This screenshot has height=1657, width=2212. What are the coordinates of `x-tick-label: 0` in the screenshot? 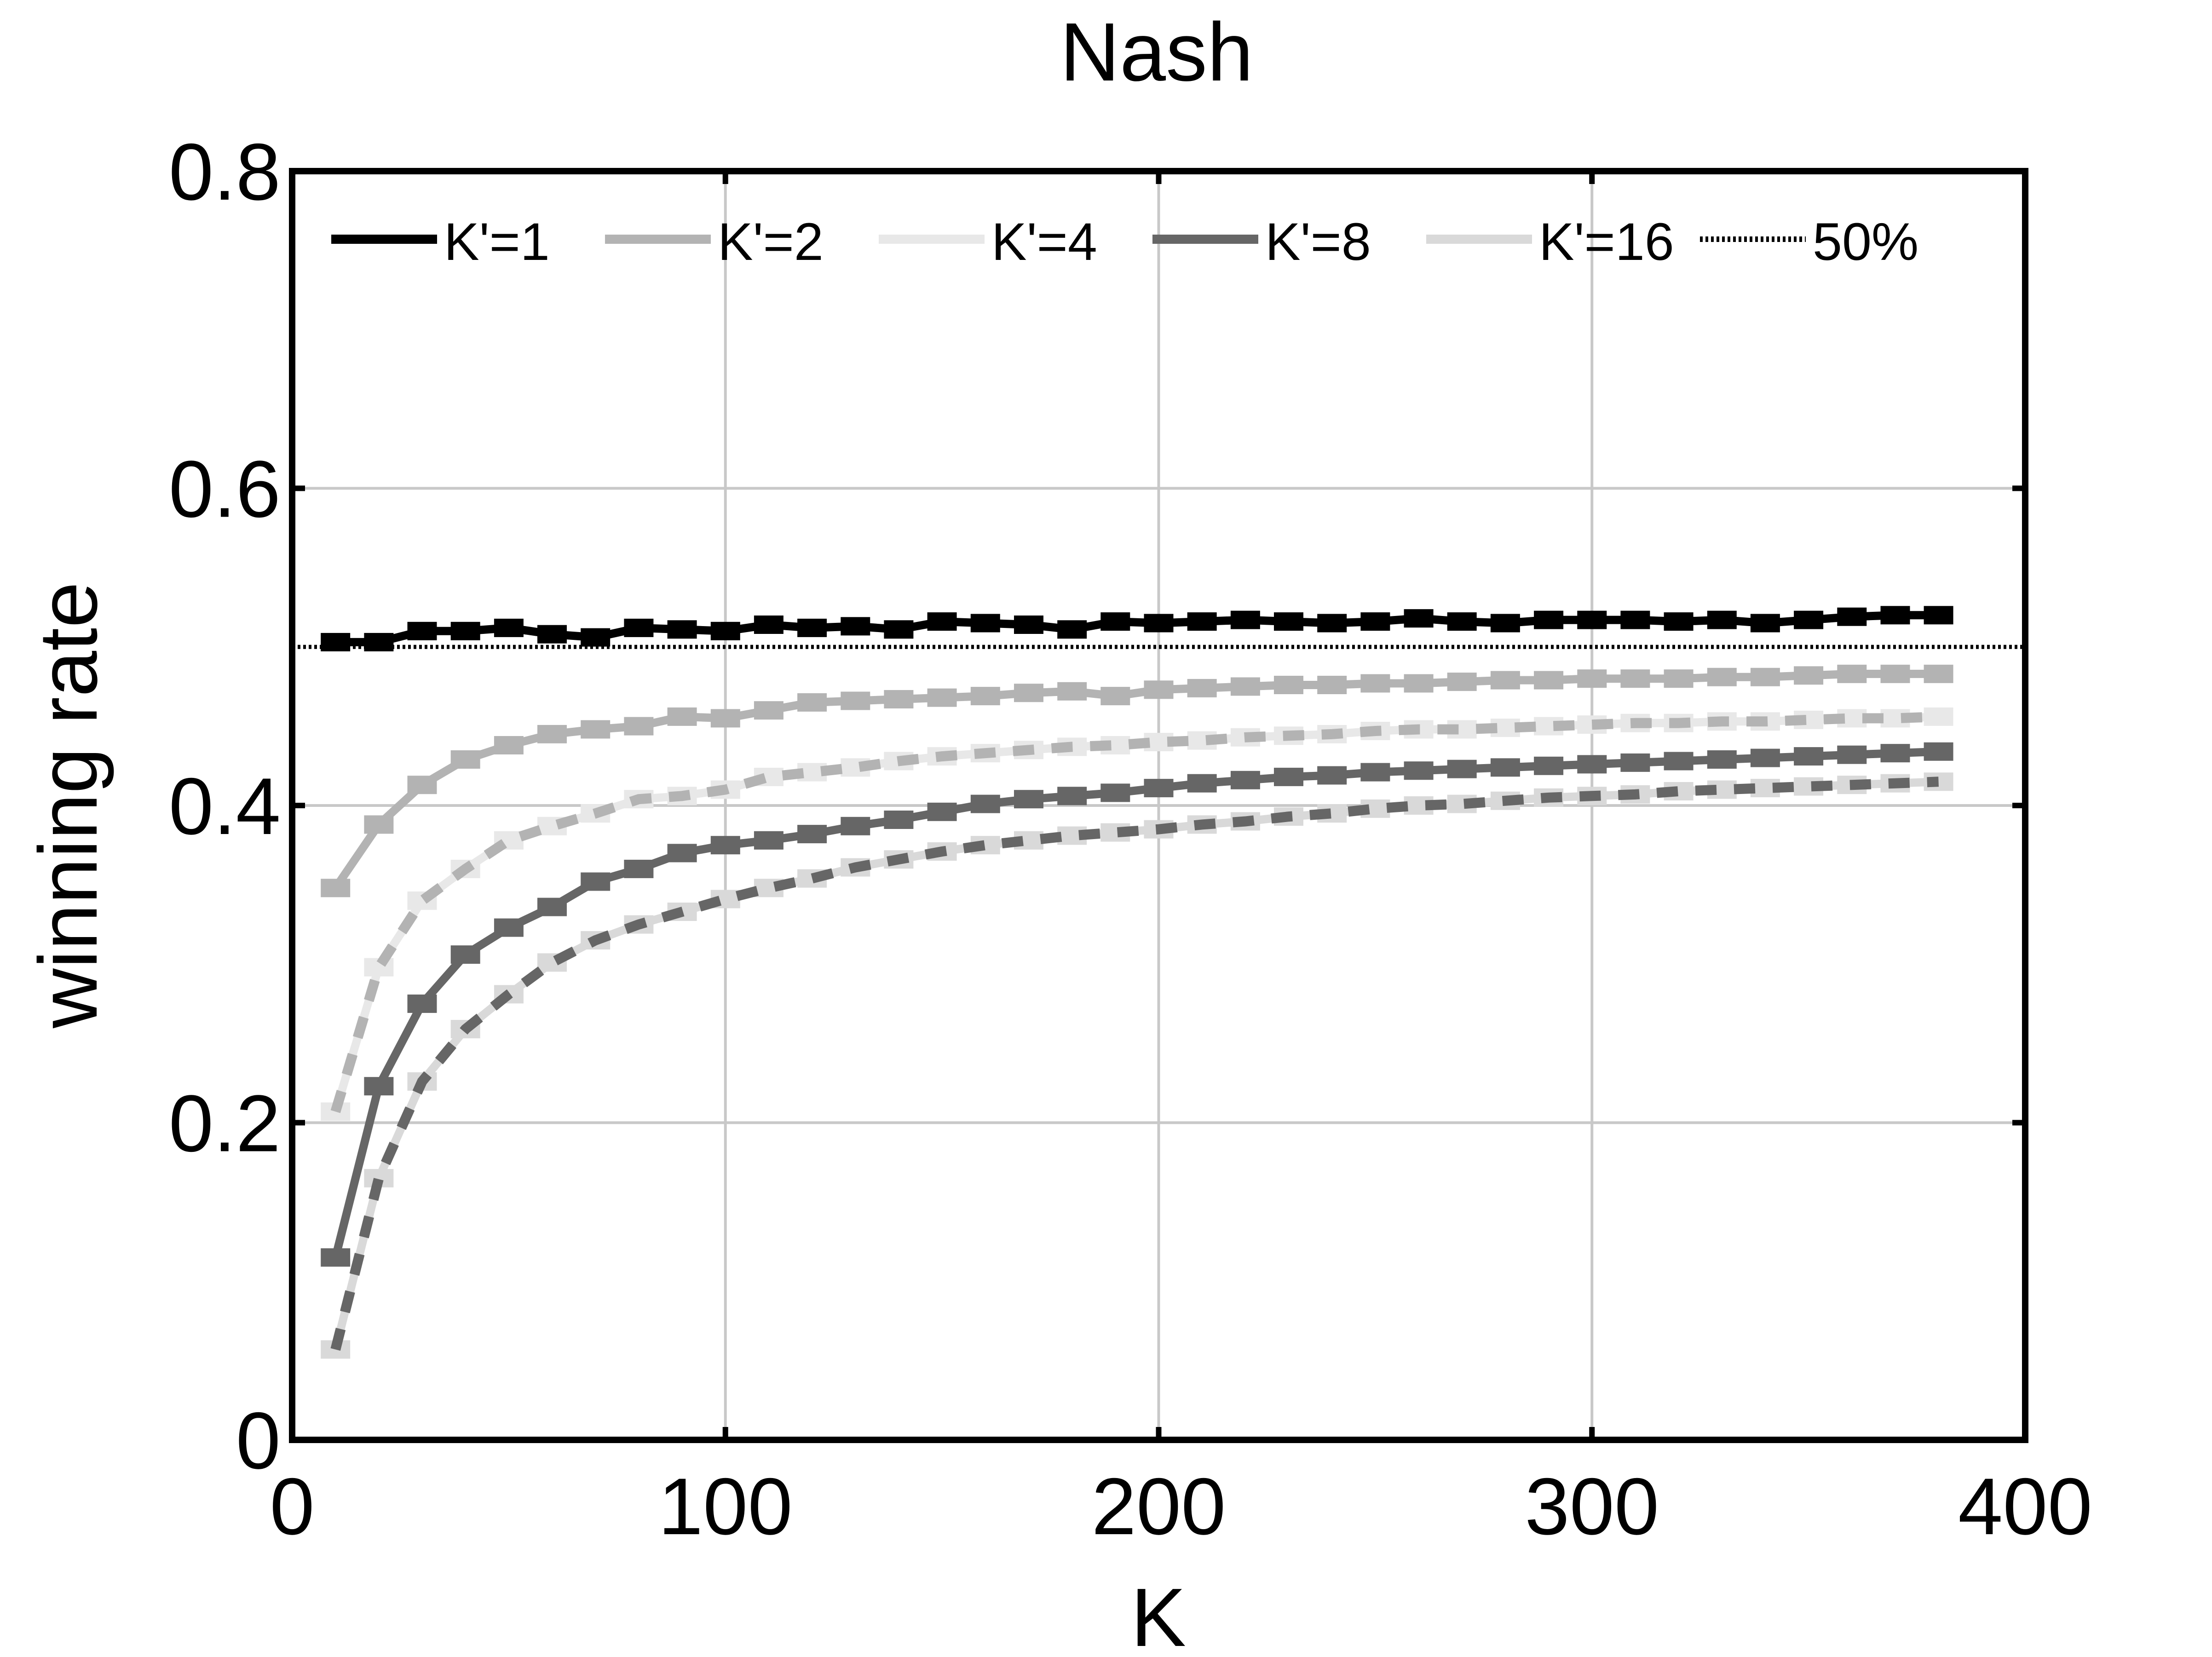 It's located at (292, 1507).